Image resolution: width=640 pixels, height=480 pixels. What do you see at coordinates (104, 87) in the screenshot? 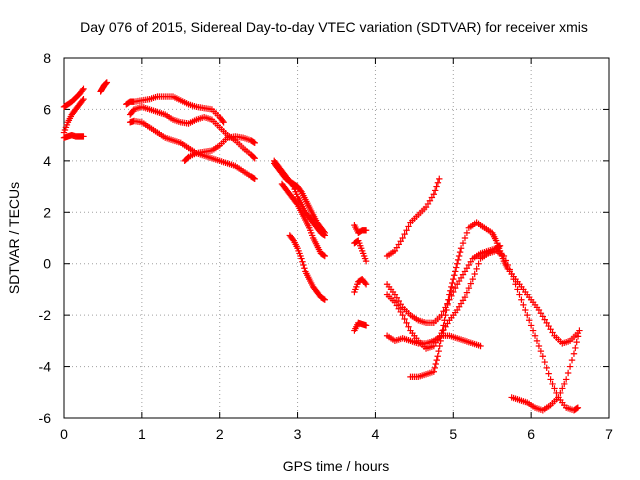
I see `series-s04` at bounding box center [104, 87].